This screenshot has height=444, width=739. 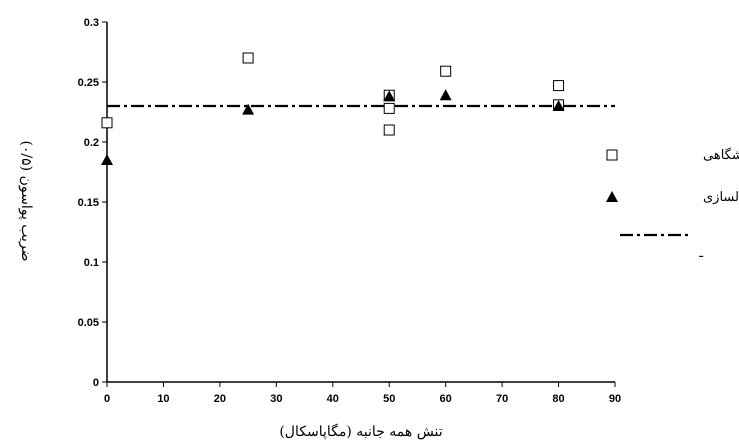 What do you see at coordinates (612, 155) in the screenshot?
I see `legend-marker-open-square` at bounding box center [612, 155].